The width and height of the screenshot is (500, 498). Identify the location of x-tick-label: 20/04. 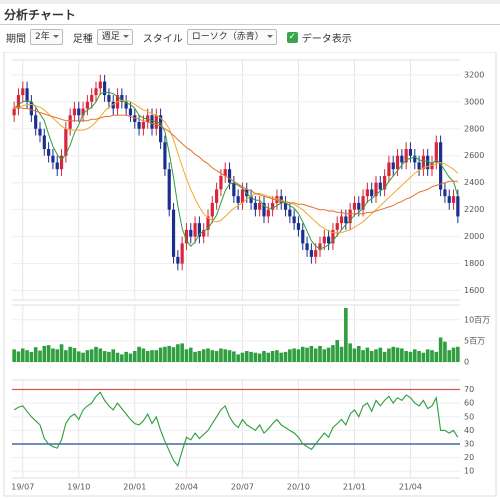
(186, 487).